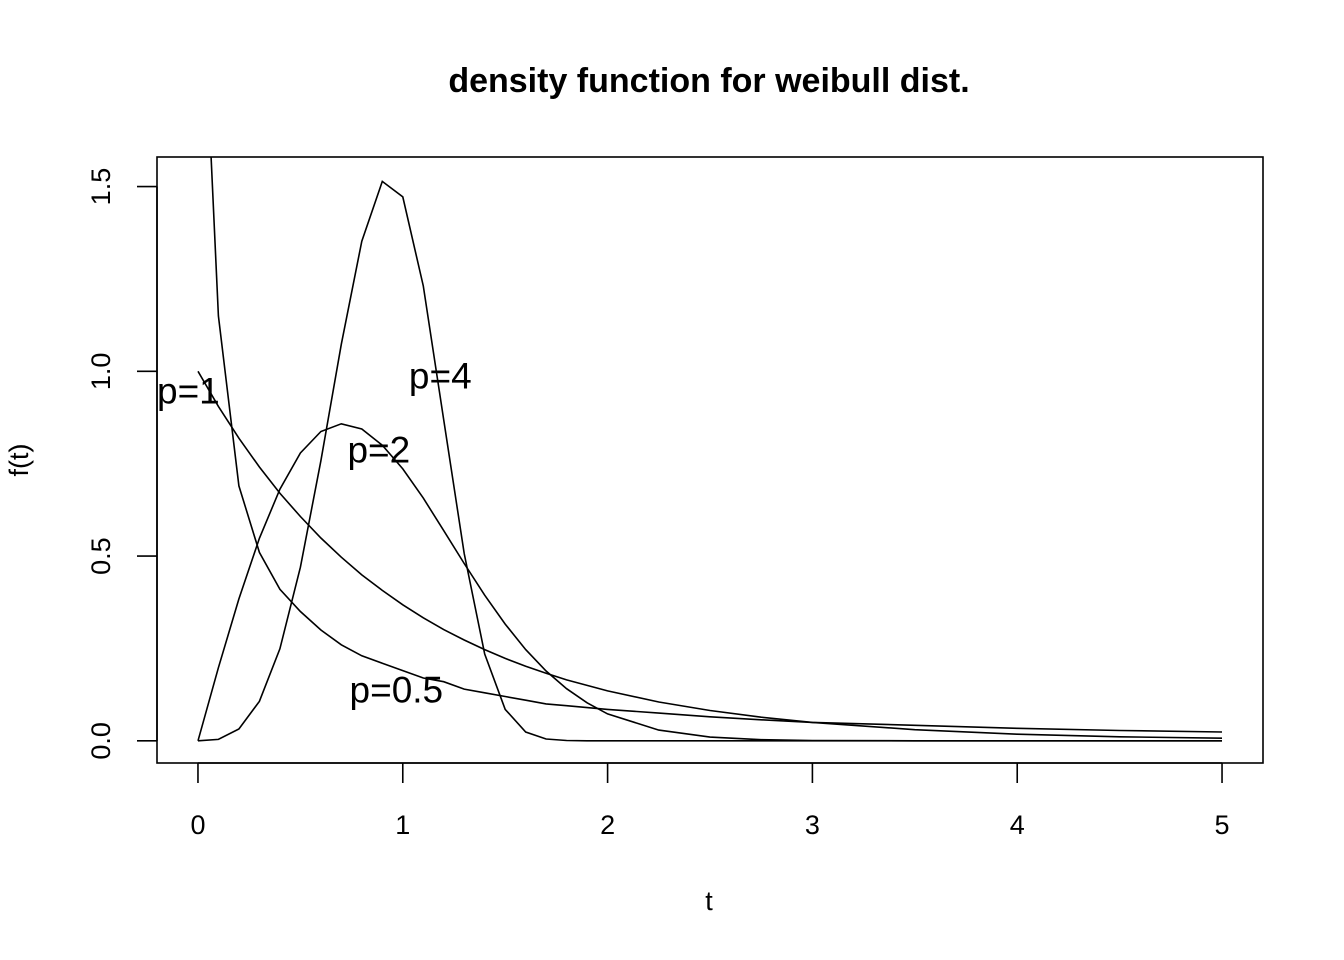  Describe the element at coordinates (812, 825) in the screenshot. I see `x-tick-label: 3` at that location.